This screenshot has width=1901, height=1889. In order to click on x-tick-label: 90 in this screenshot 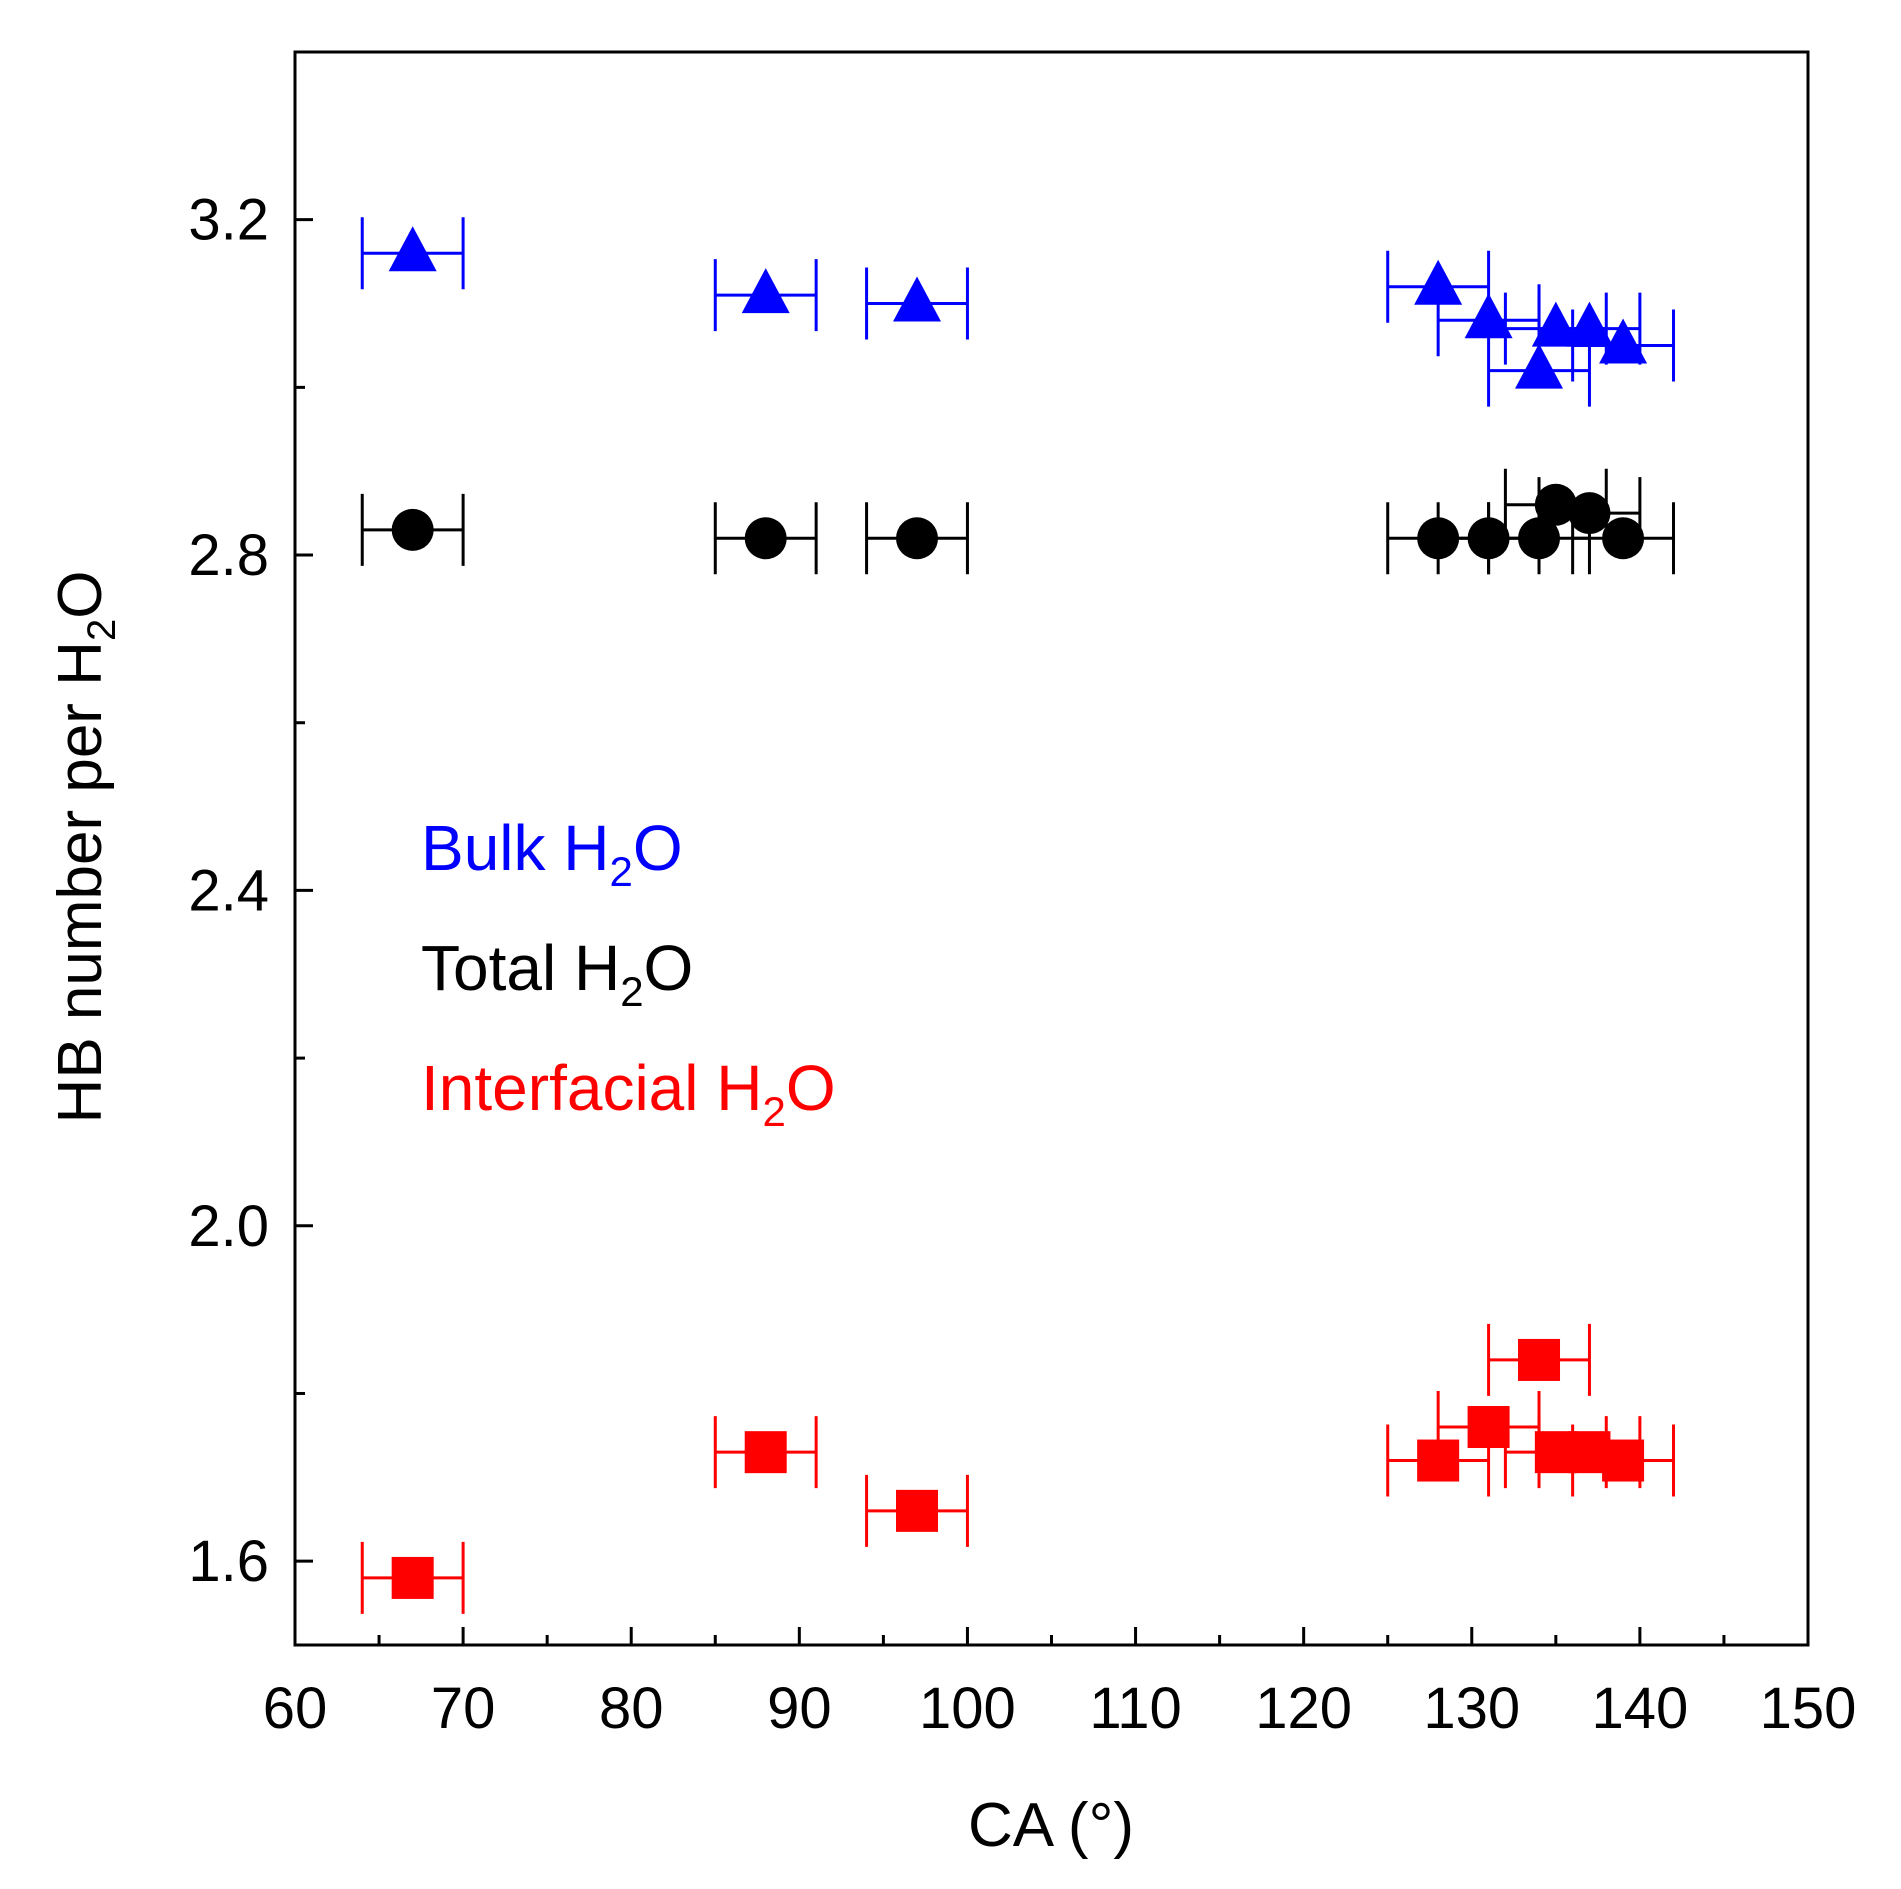, I will do `click(799, 1708)`.